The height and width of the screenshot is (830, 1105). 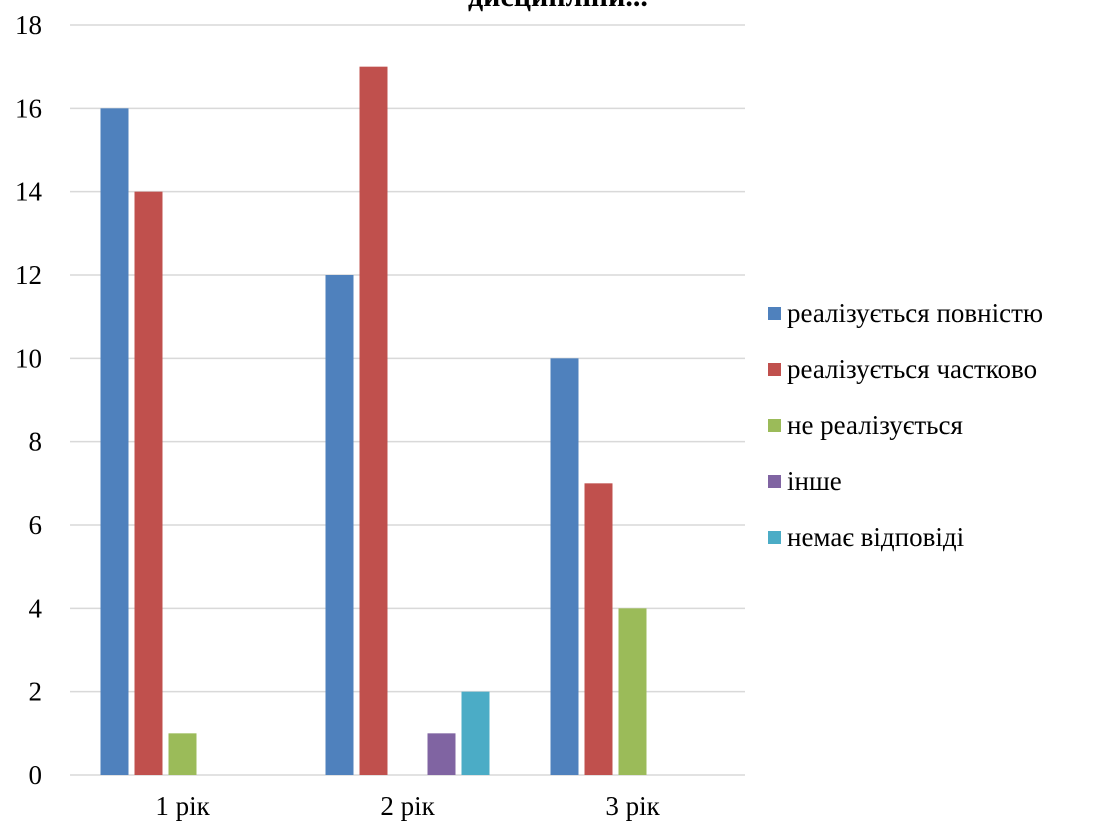 I want to click on y-tick-label: 2, so click(x=36, y=692).